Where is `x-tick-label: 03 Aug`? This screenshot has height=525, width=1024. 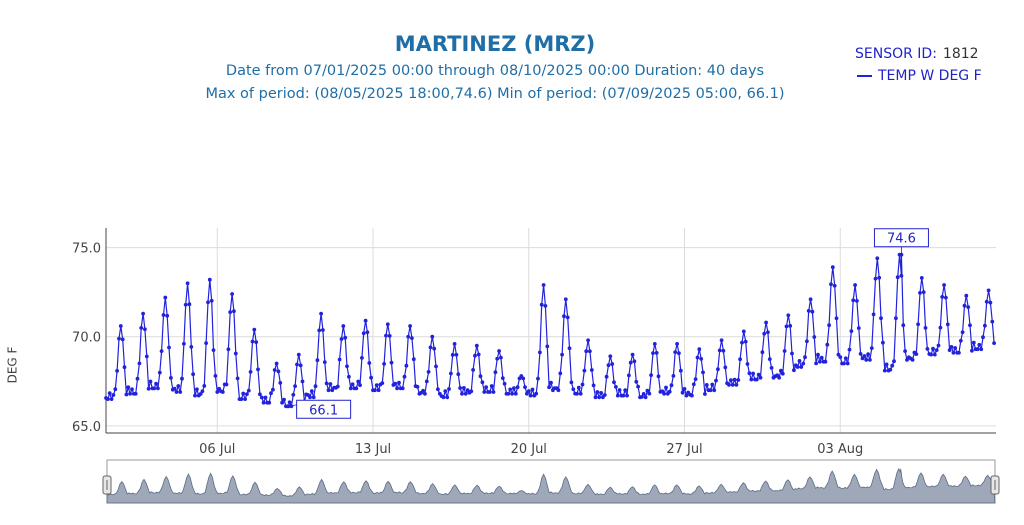 x-tick-label: 03 Aug is located at coordinates (840, 449).